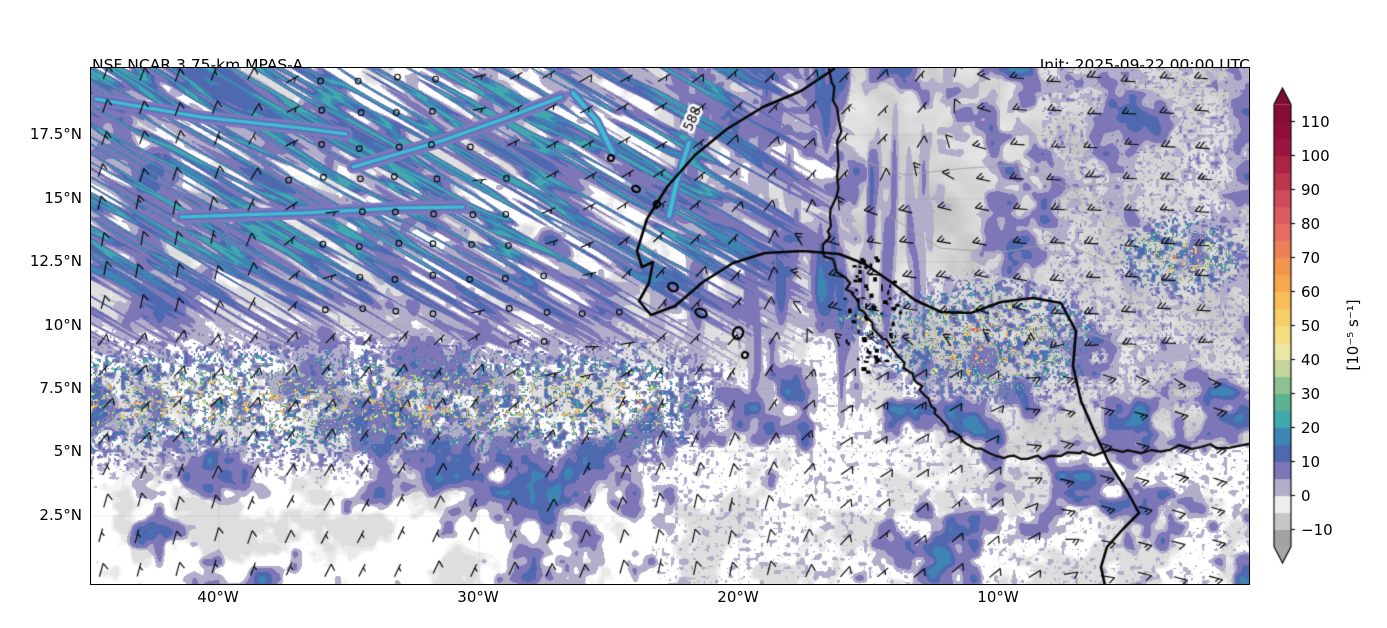 Image resolution: width=1387 pixels, height=628 pixels. What do you see at coordinates (1311, 291) in the screenshot?
I see `colorbar-tick-label: 60` at bounding box center [1311, 291].